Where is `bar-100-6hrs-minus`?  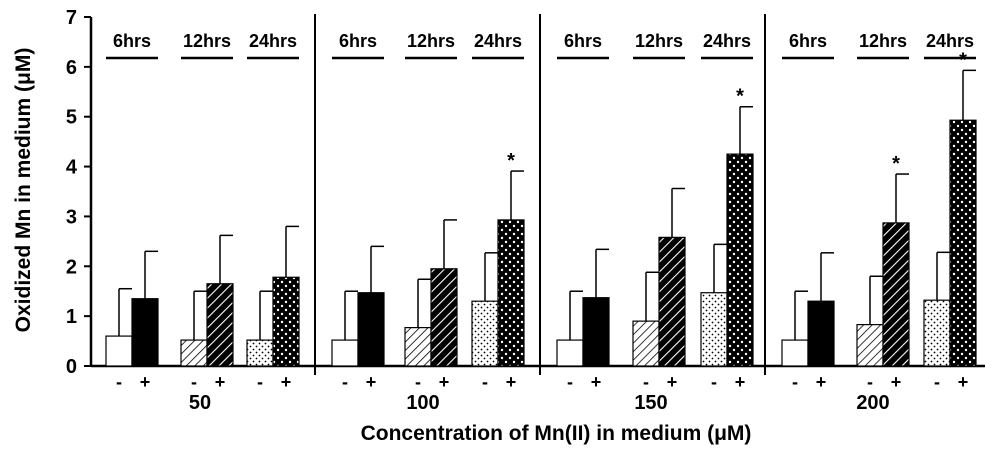
bar-100-6hrs-minus is located at coordinates (345, 353).